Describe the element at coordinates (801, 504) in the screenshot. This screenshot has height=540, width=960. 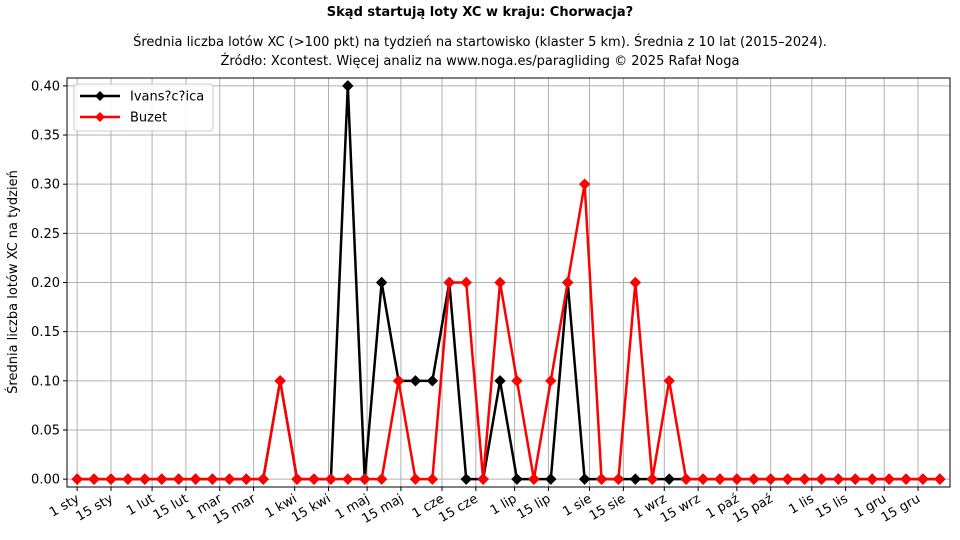
I see `x-tick-label: 1 lis` at that location.